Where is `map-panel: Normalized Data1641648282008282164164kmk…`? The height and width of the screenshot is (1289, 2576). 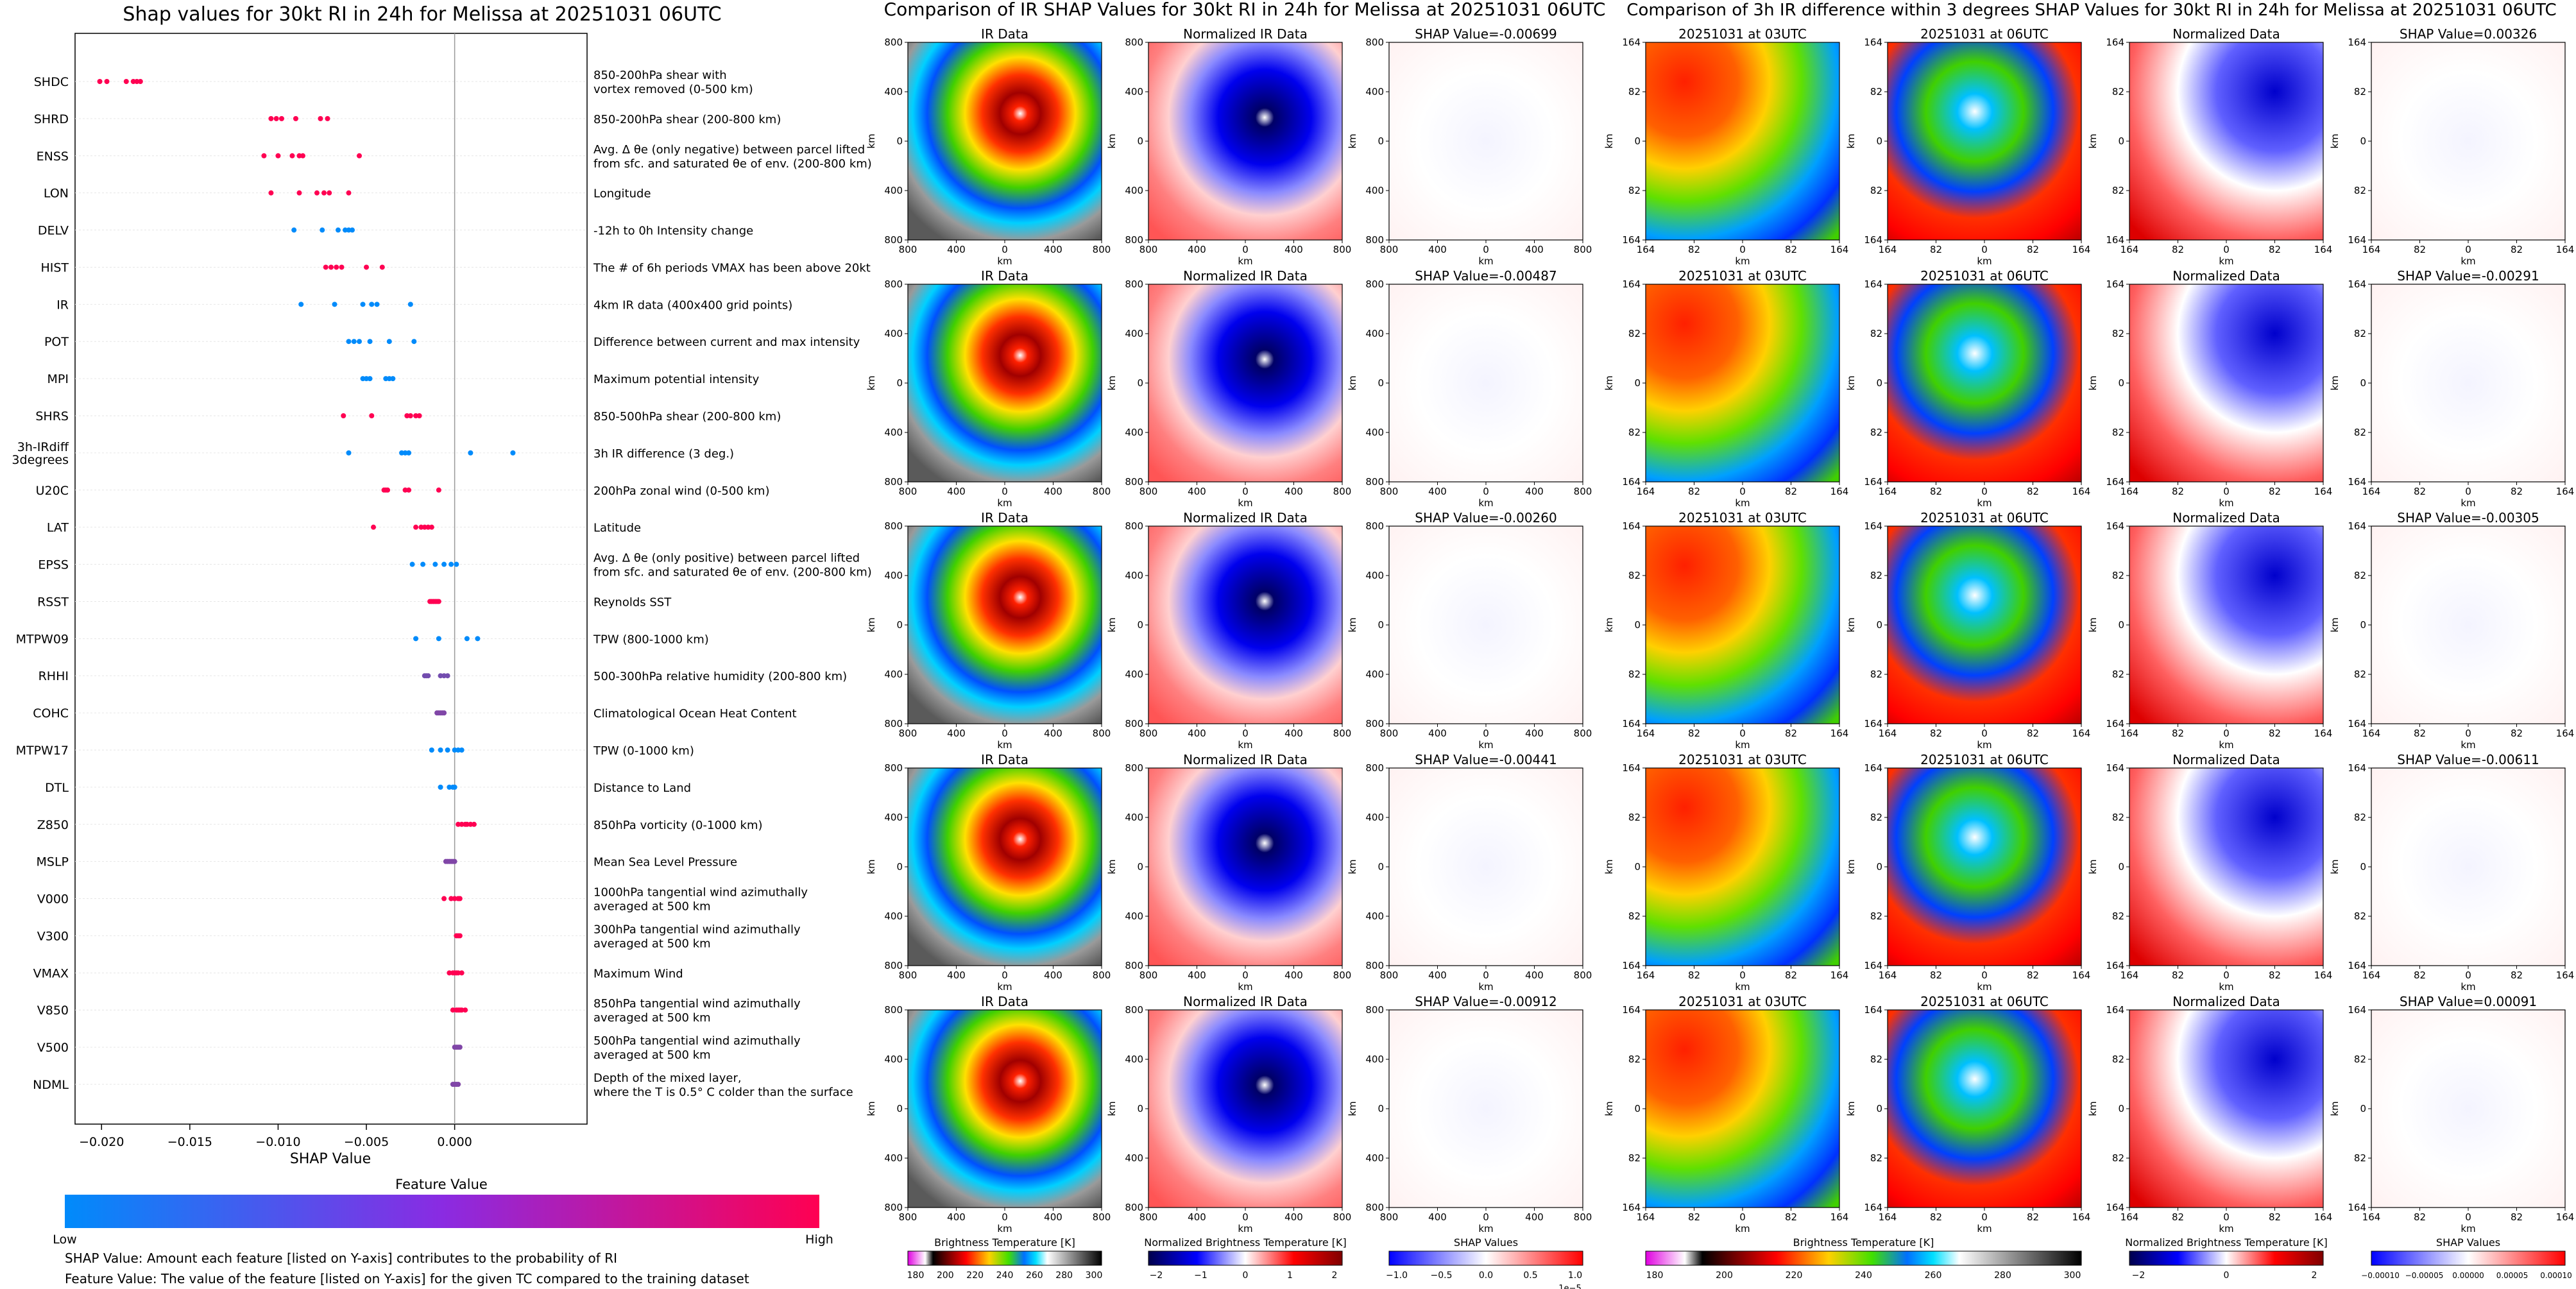
map-panel: Normalized Data1641648282008282164164kmk… is located at coordinates (2209, 873).